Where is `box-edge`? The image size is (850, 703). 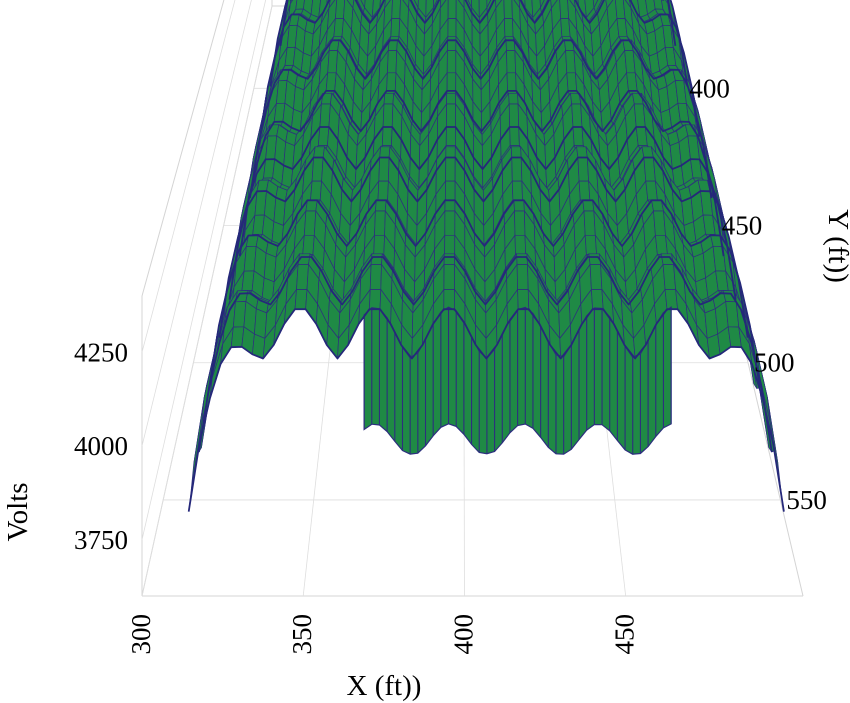
box-edge is located at coordinates (183, 148).